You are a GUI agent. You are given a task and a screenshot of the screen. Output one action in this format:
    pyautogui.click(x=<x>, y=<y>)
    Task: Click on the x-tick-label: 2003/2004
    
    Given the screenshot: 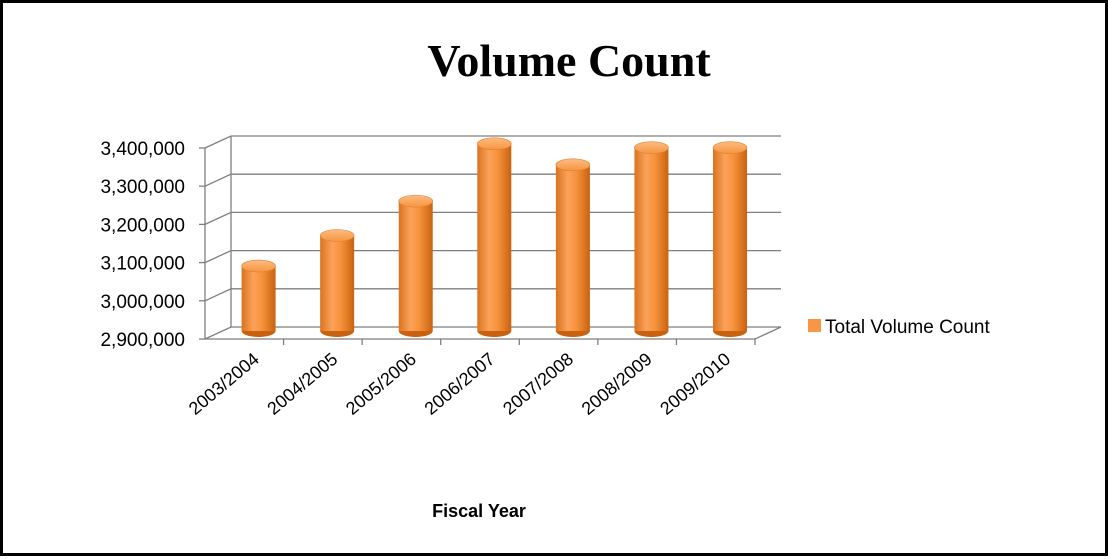 What is the action you would take?
    pyautogui.click(x=224, y=384)
    